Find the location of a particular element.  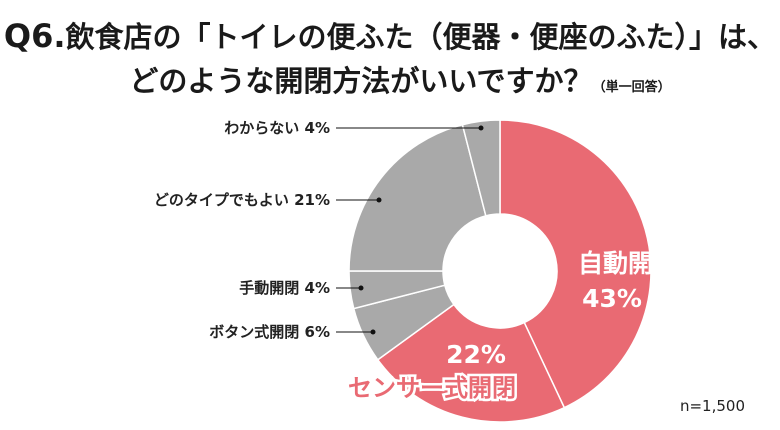

slice-value-sensor: 22% is located at coordinates (476, 354).